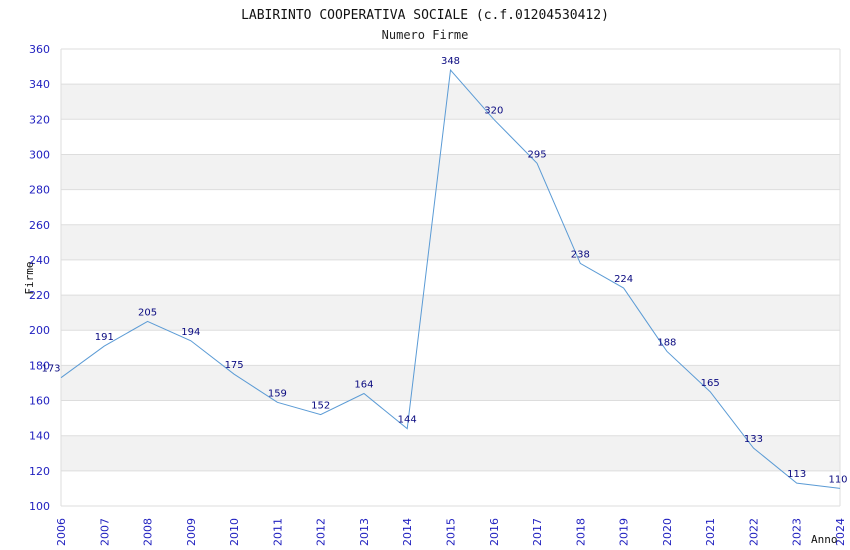 The image size is (850, 550). Describe the element at coordinates (104, 337) in the screenshot. I see `data-label: 191` at that location.